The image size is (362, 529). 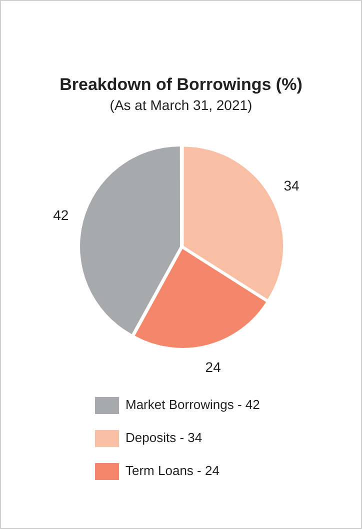 I want to click on chart-title: Breakdown of Borrowings (%), so click(x=181, y=85).